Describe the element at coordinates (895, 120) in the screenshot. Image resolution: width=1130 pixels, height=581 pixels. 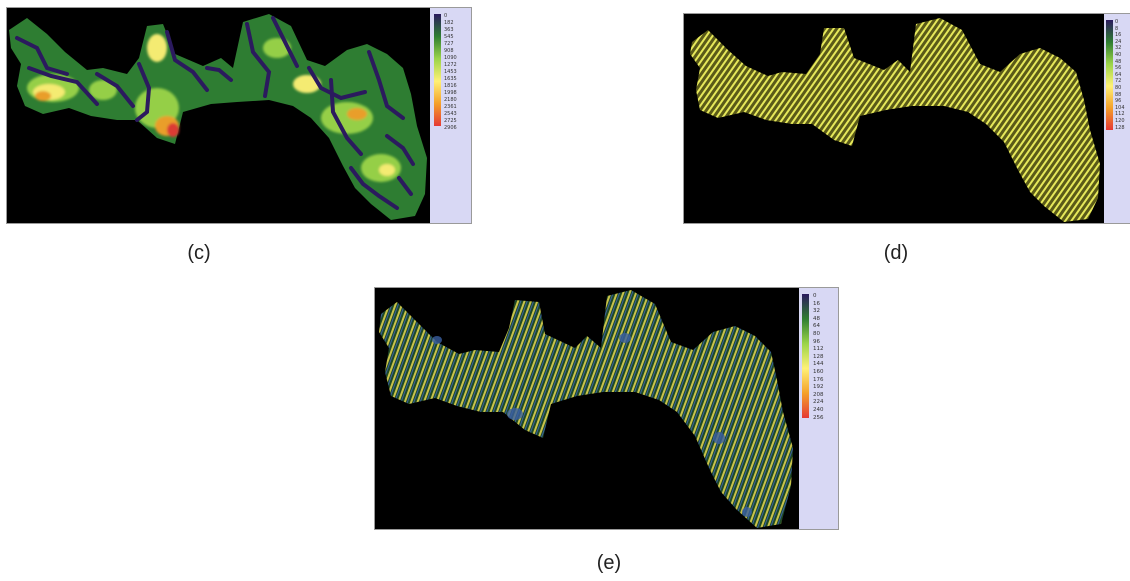
I see `slope-raster-map` at that location.